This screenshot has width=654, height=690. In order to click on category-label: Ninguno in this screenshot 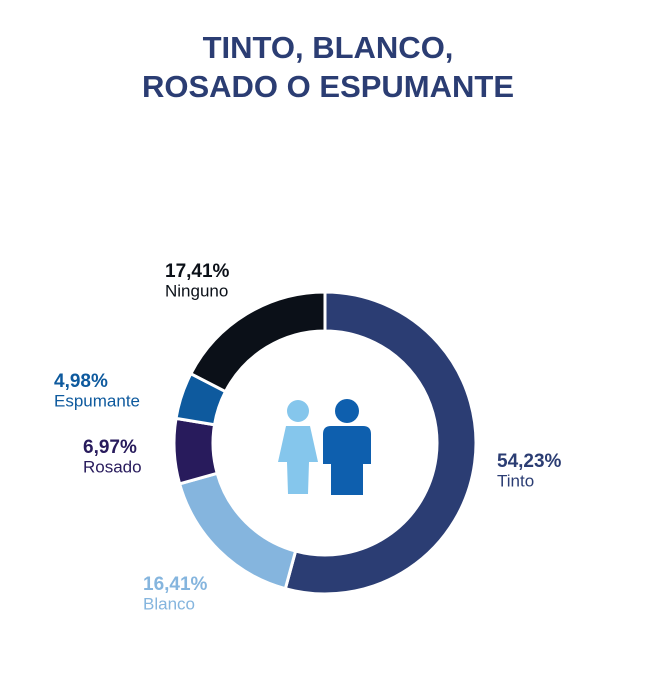, I will do `click(196, 290)`.